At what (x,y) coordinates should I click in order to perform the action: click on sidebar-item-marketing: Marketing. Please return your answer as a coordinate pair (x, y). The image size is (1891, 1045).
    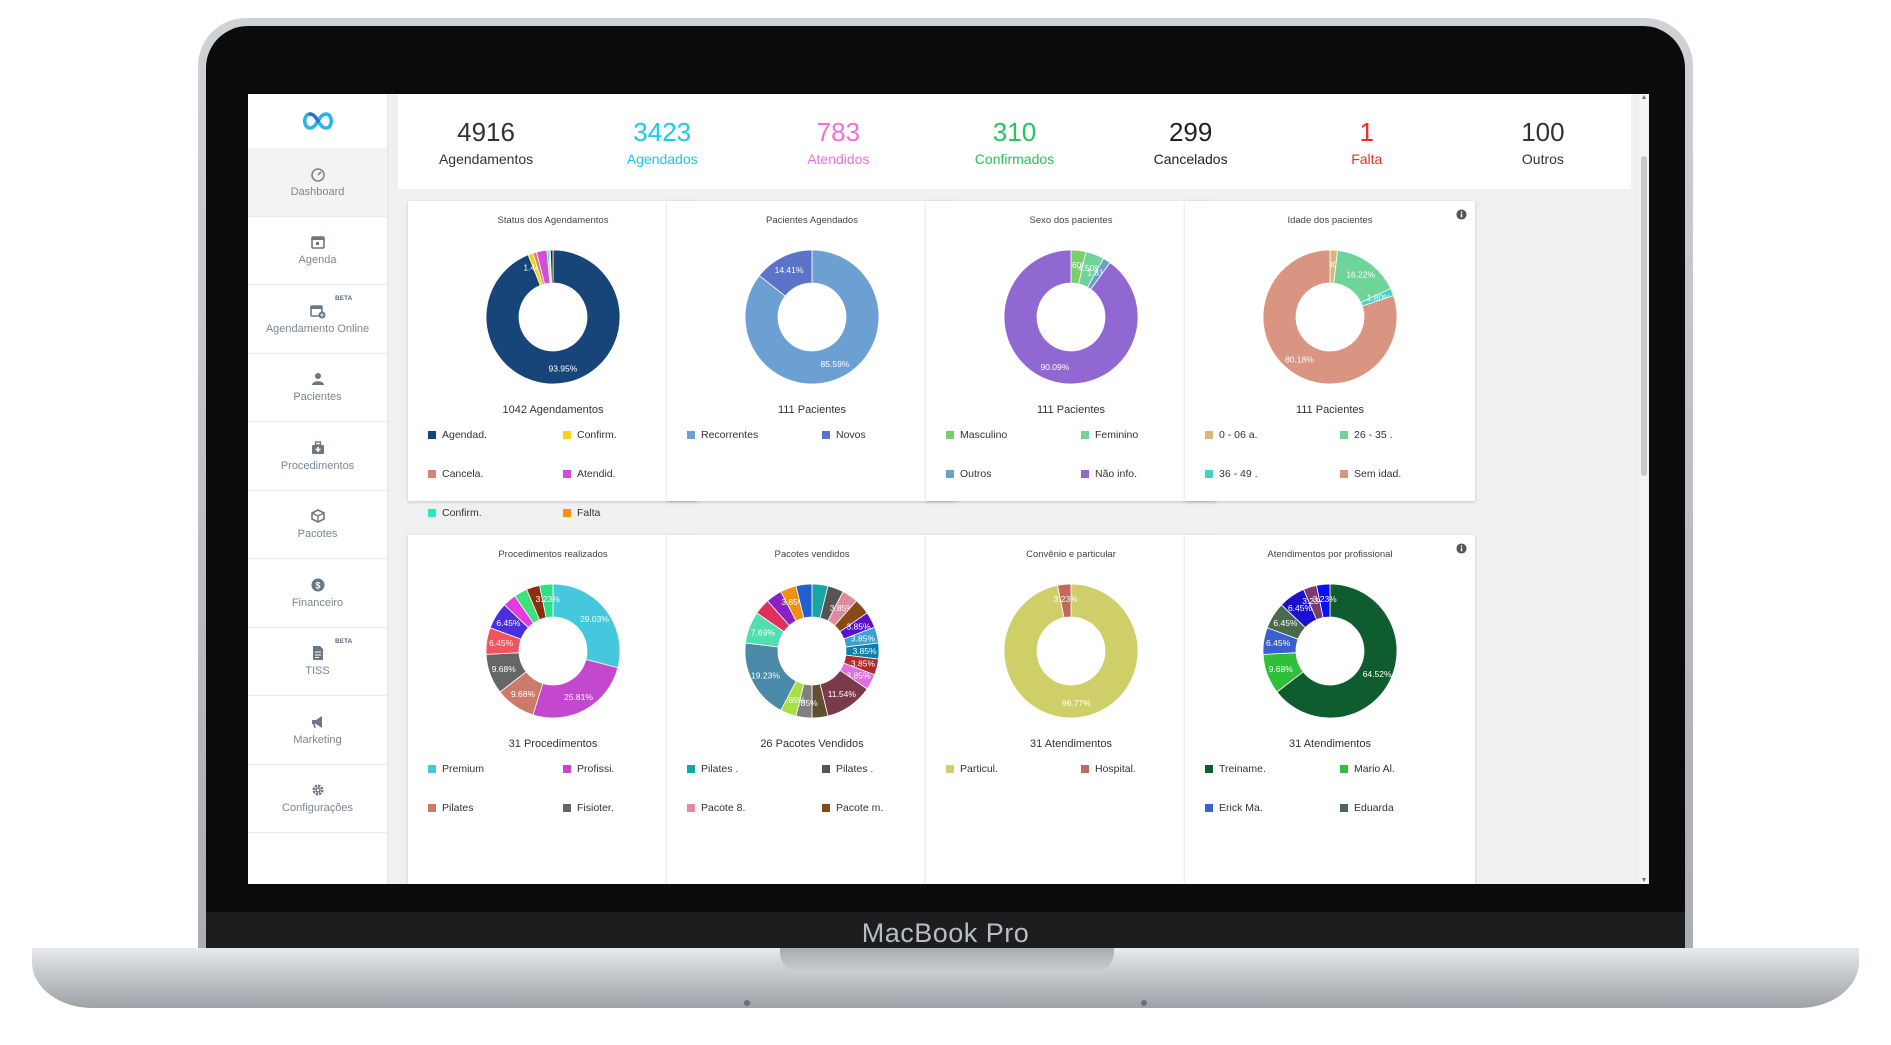
    Looking at the image, I should click on (317, 730).